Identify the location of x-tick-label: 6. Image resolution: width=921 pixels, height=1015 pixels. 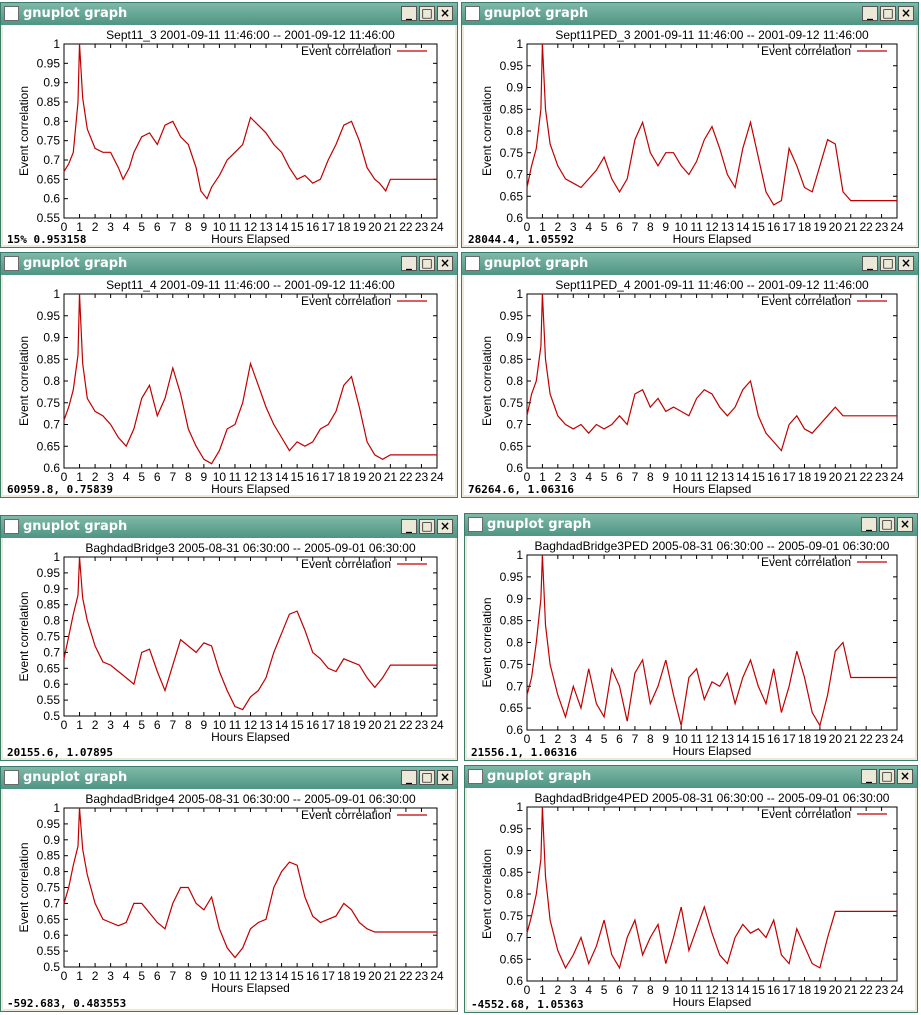
(619, 227).